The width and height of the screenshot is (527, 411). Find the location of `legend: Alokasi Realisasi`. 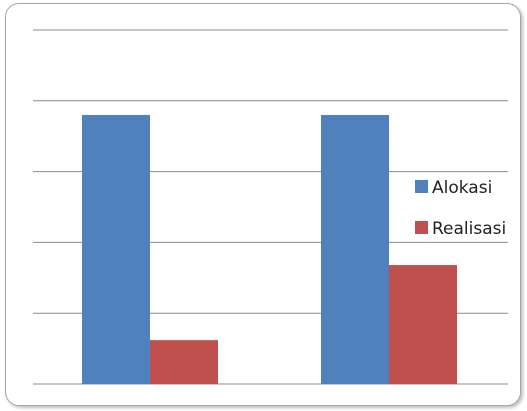

legend: Alokasi Realisasi is located at coordinates (460, 208).